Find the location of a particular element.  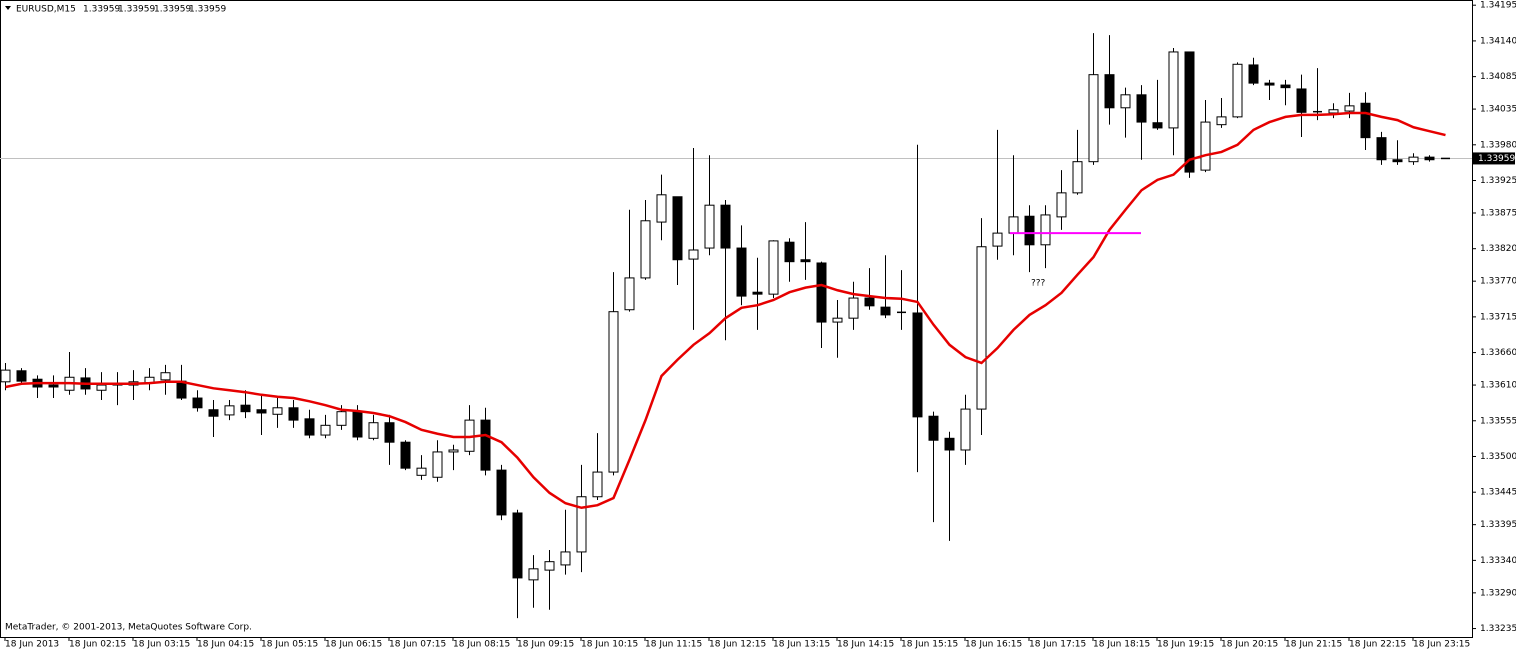

x-tick-label: 18 Jun 14:15 is located at coordinates (865, 645).